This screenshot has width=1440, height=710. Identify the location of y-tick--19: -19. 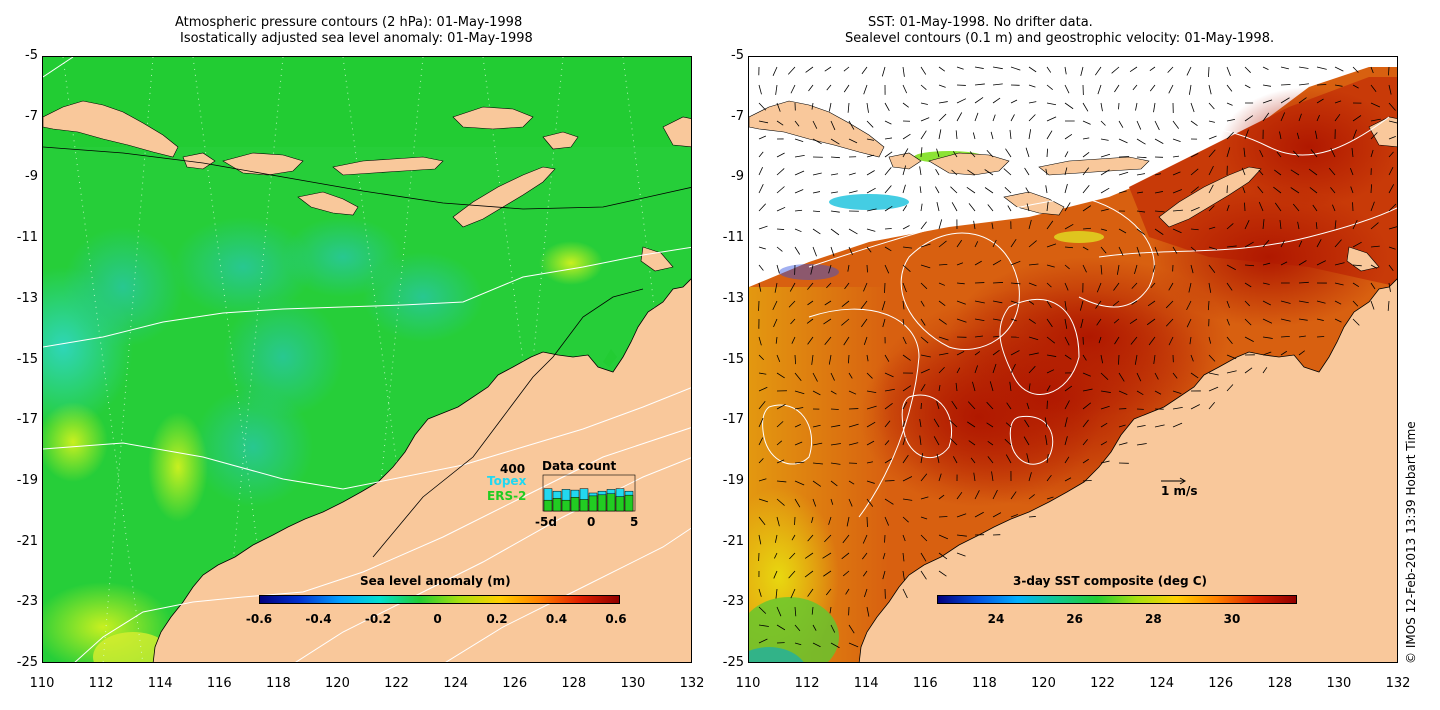
(27, 480).